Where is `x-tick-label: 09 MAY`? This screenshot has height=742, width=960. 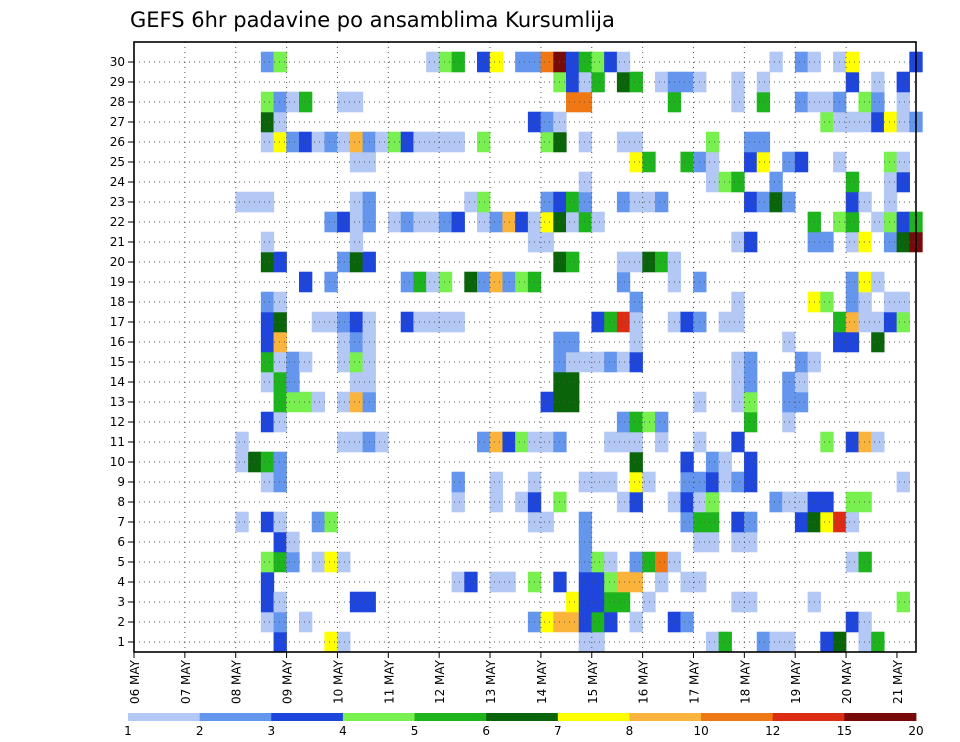
x-tick-label: 09 MAY is located at coordinates (288, 681).